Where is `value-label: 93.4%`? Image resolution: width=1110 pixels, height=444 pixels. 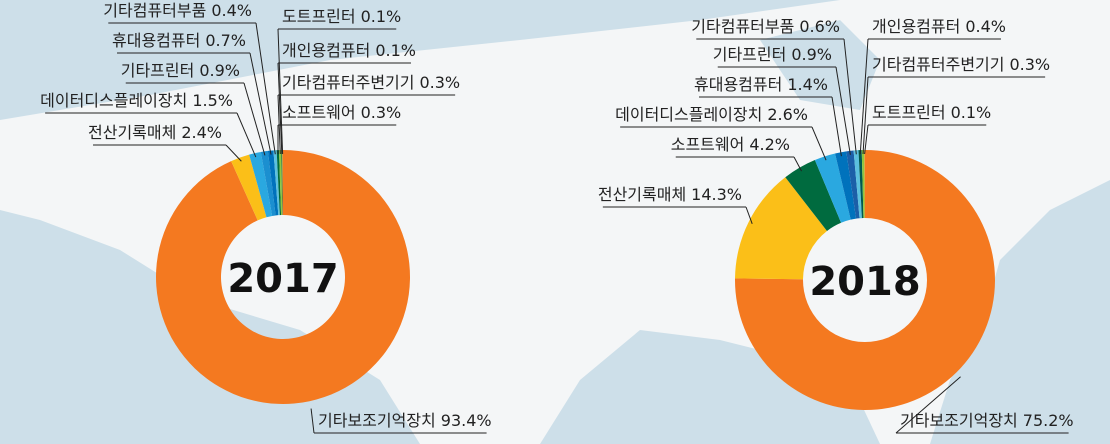
value-label: 93.4% is located at coordinates (466, 420).